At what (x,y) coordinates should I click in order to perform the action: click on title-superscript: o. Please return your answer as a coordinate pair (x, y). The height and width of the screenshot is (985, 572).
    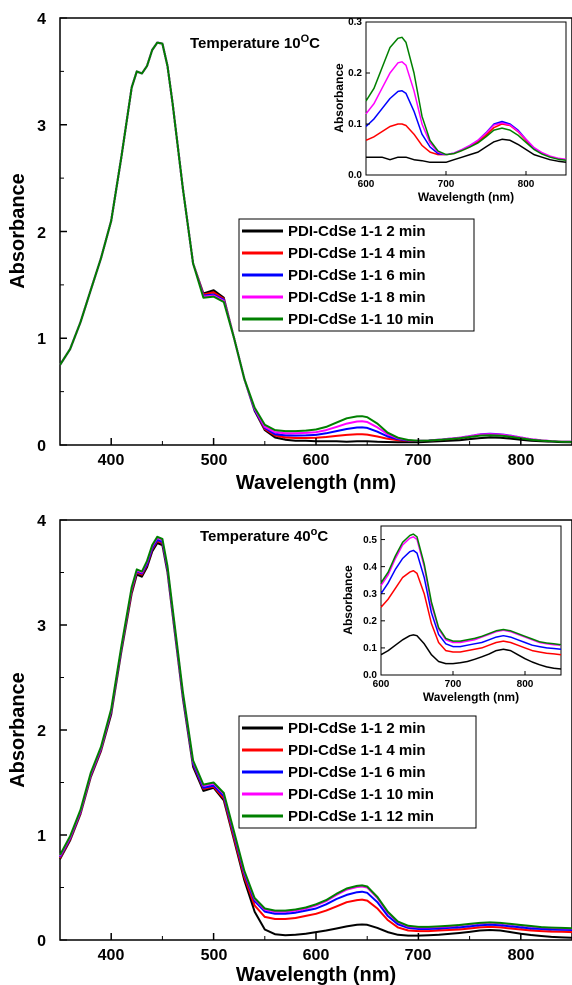
    Looking at the image, I should click on (314, 532).